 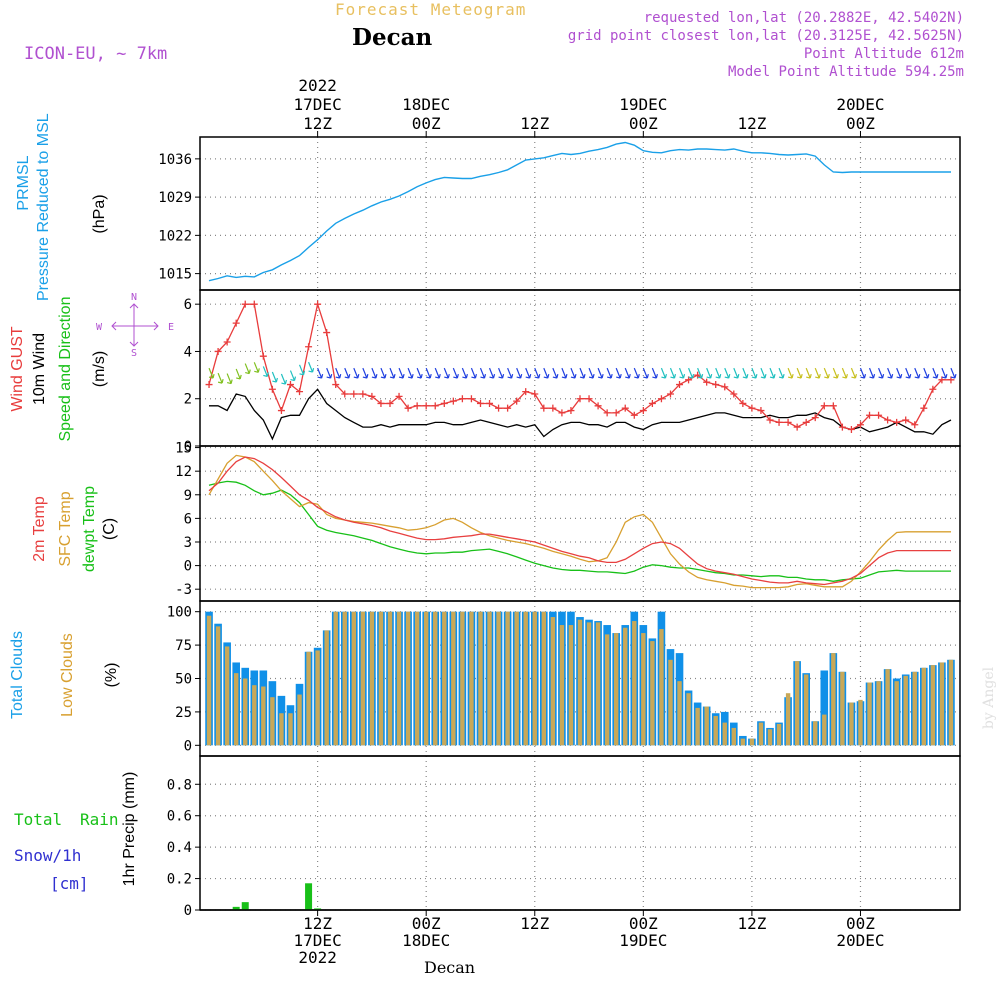 I want to click on y-tick-label: 50, so click(x=183, y=680).